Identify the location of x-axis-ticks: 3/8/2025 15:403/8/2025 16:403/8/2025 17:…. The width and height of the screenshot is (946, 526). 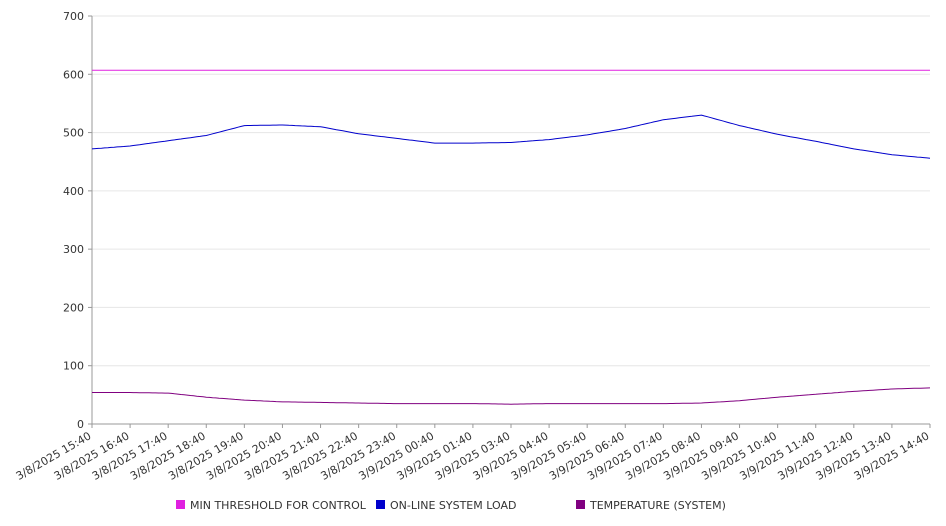
(473, 453).